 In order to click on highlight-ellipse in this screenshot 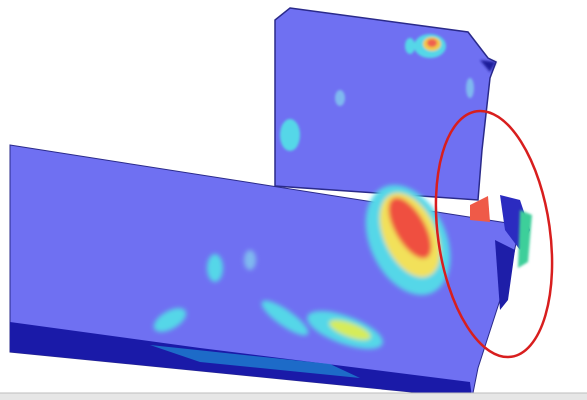, I will do `click(494, 234)`.